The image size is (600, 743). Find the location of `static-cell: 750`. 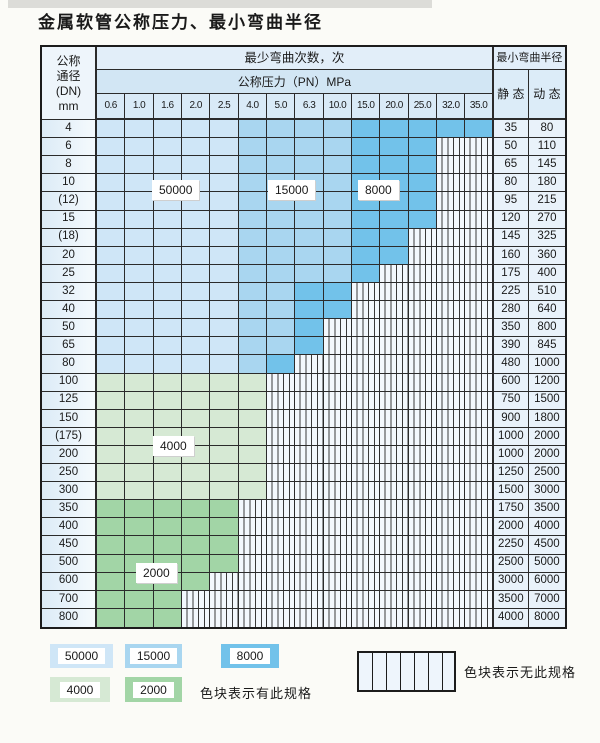

static-cell: 750 is located at coordinates (511, 400).